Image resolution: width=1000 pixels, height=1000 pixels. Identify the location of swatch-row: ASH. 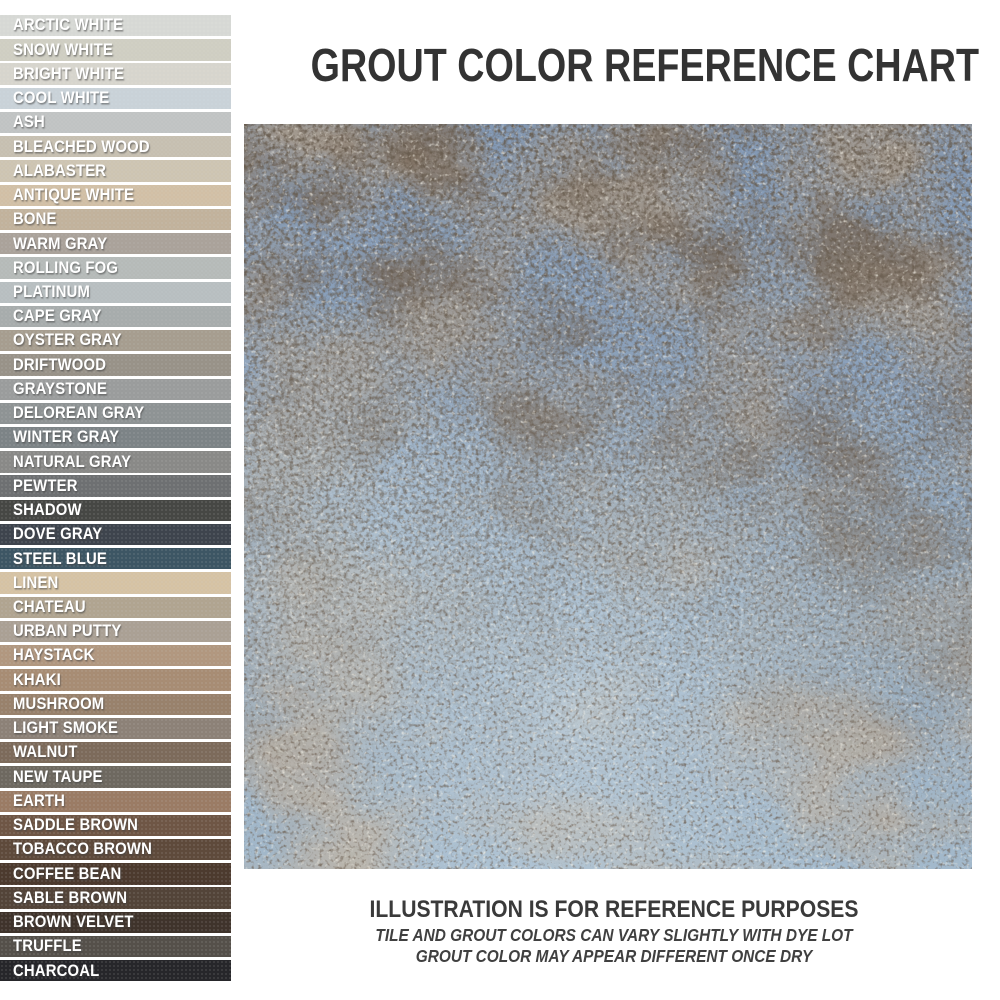
(115, 122).